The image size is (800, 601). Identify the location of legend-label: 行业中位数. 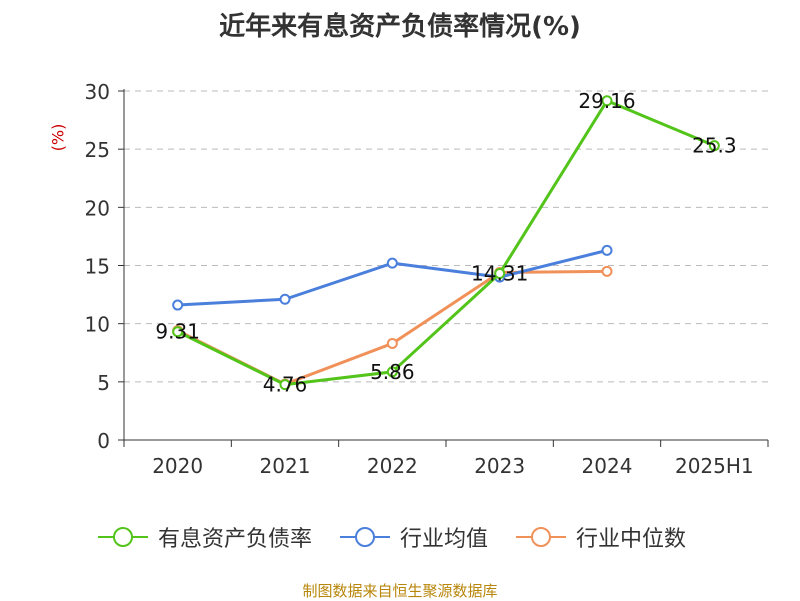
(631, 539).